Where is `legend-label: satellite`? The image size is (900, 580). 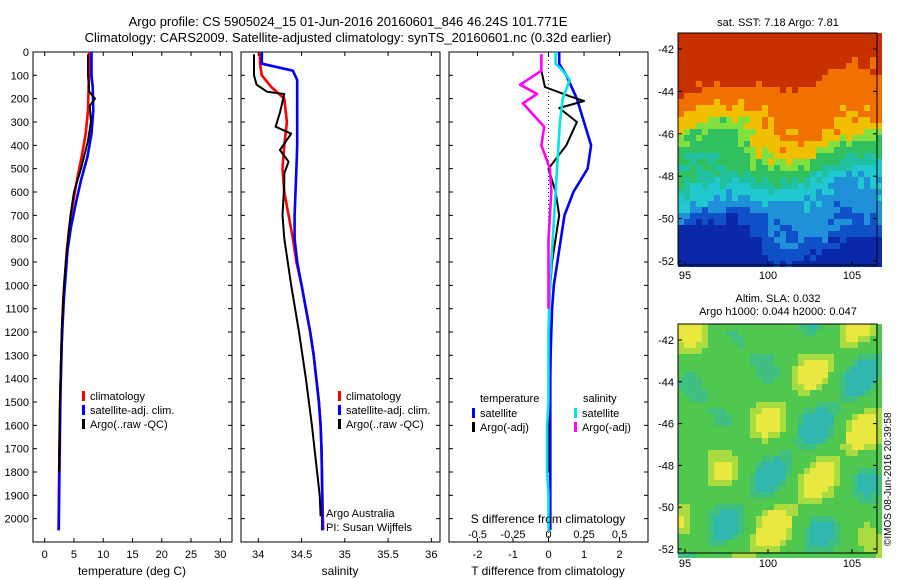 legend-label: satellite is located at coordinates (600, 414).